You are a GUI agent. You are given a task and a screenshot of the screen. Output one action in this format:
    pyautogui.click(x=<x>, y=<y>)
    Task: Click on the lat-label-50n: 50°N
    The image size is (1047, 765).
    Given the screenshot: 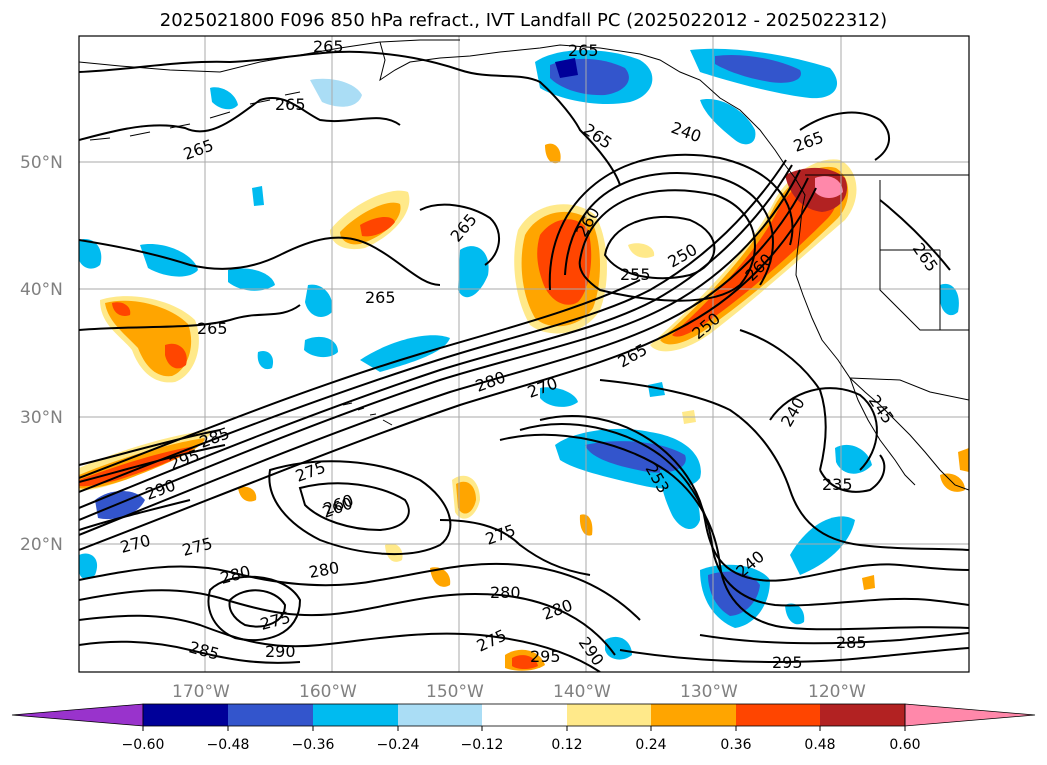 What is the action you would take?
    pyautogui.click(x=41, y=163)
    